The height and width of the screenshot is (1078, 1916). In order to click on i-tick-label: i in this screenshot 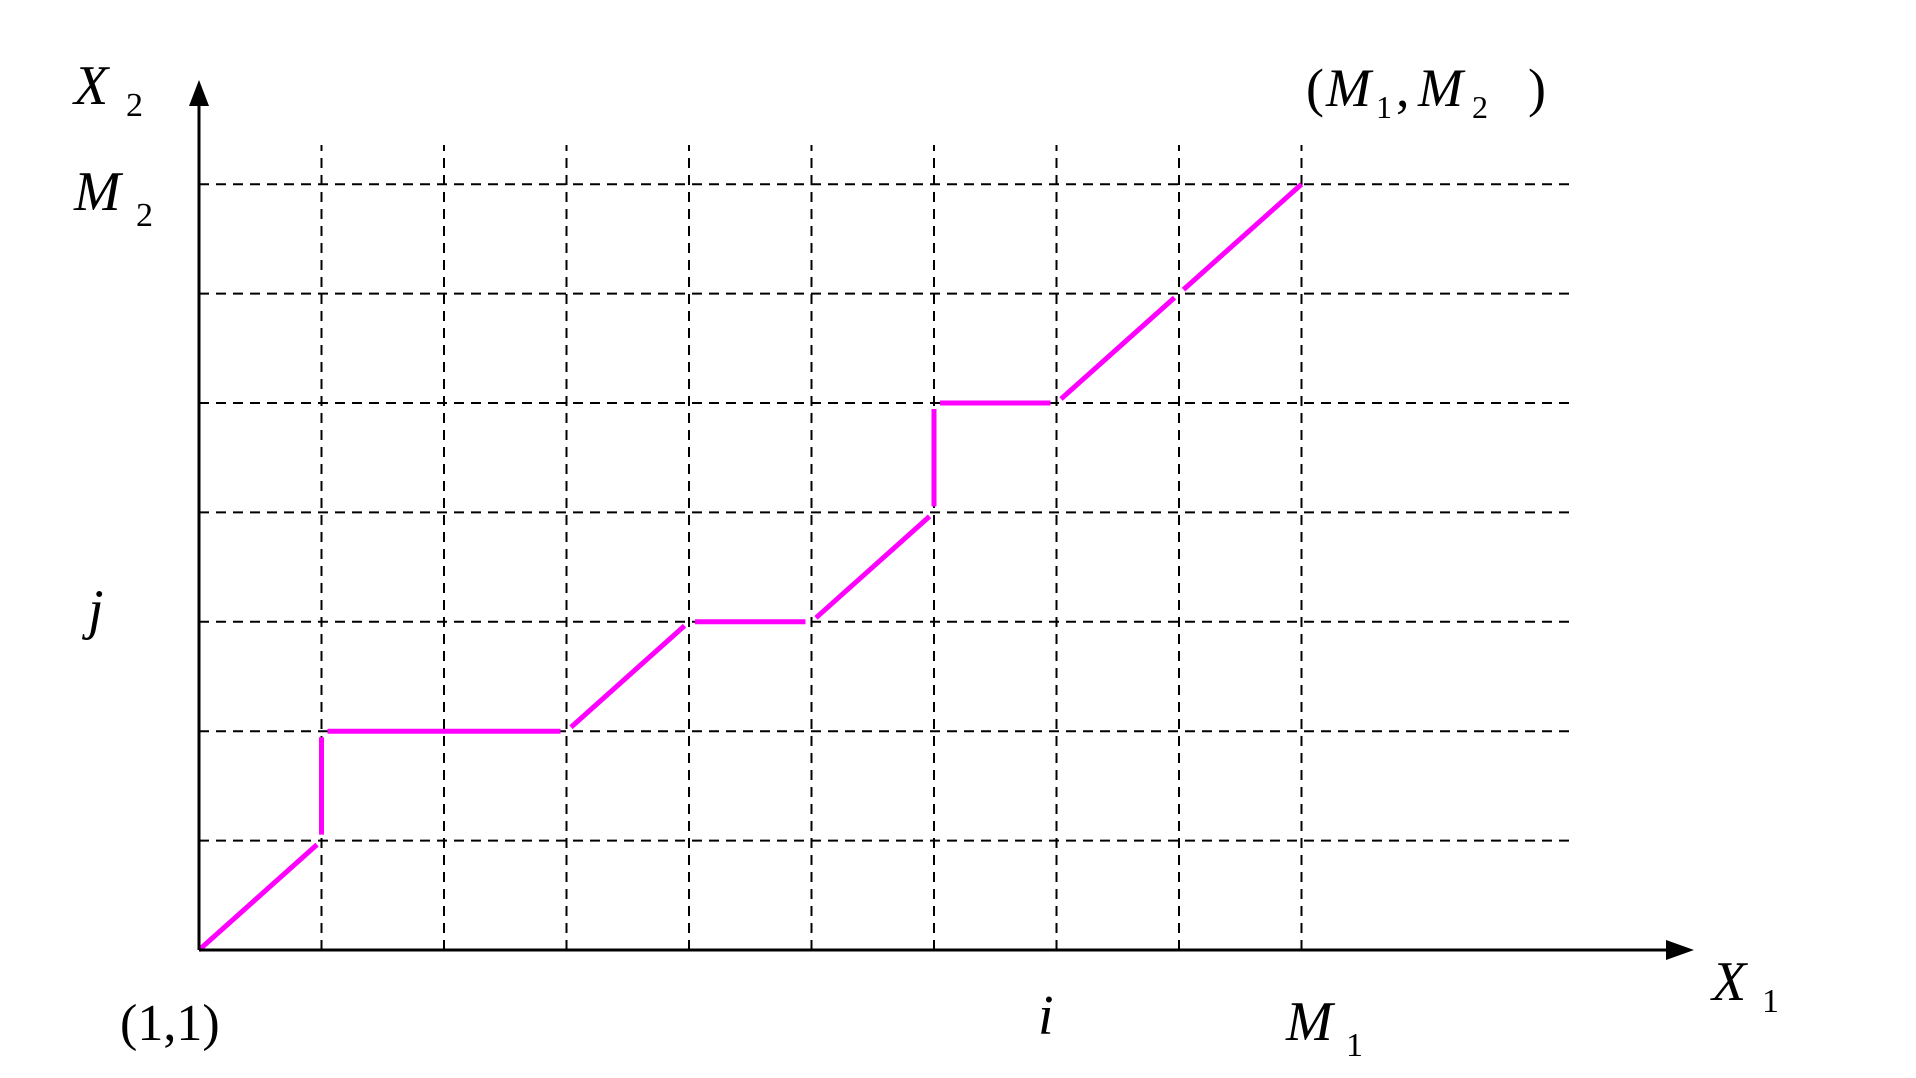, I will do `click(1046, 1016)`.